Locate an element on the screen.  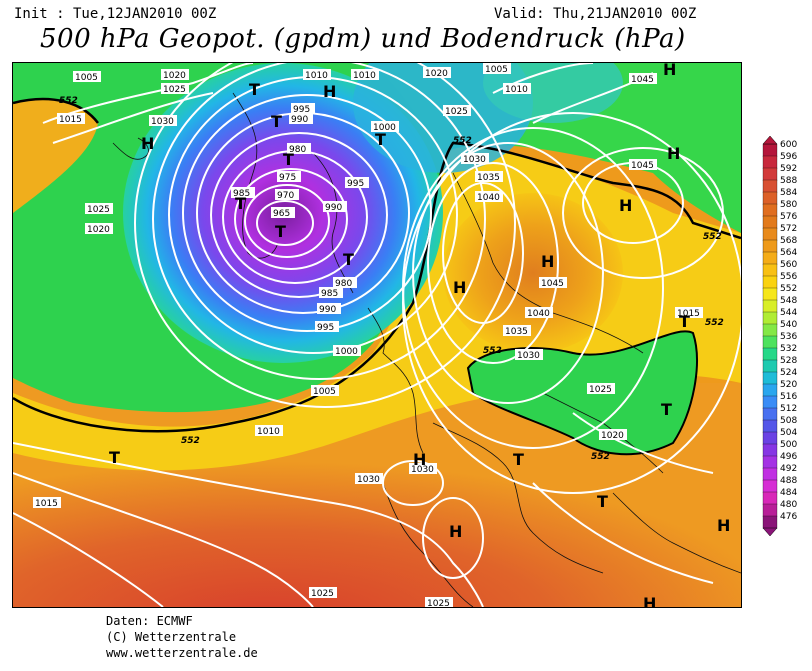
color-legend-bottom-arrow is located at coordinates (770, 531).